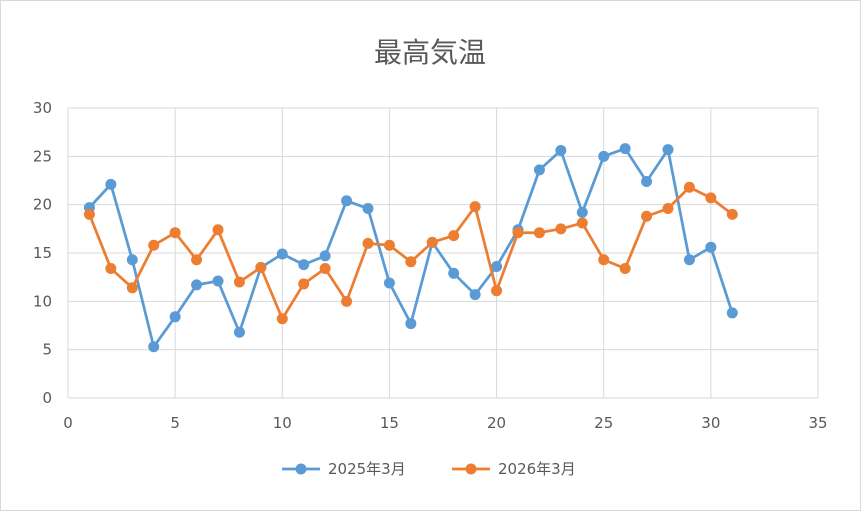 The height and width of the screenshot is (511, 861). Describe the element at coordinates (42, 108) in the screenshot. I see `y-tick-label: 30` at that location.